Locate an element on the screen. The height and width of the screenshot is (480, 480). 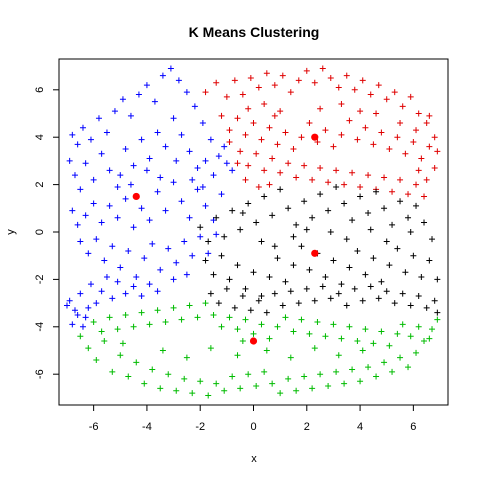
y-tick-label: -6 is located at coordinates (40, 374).